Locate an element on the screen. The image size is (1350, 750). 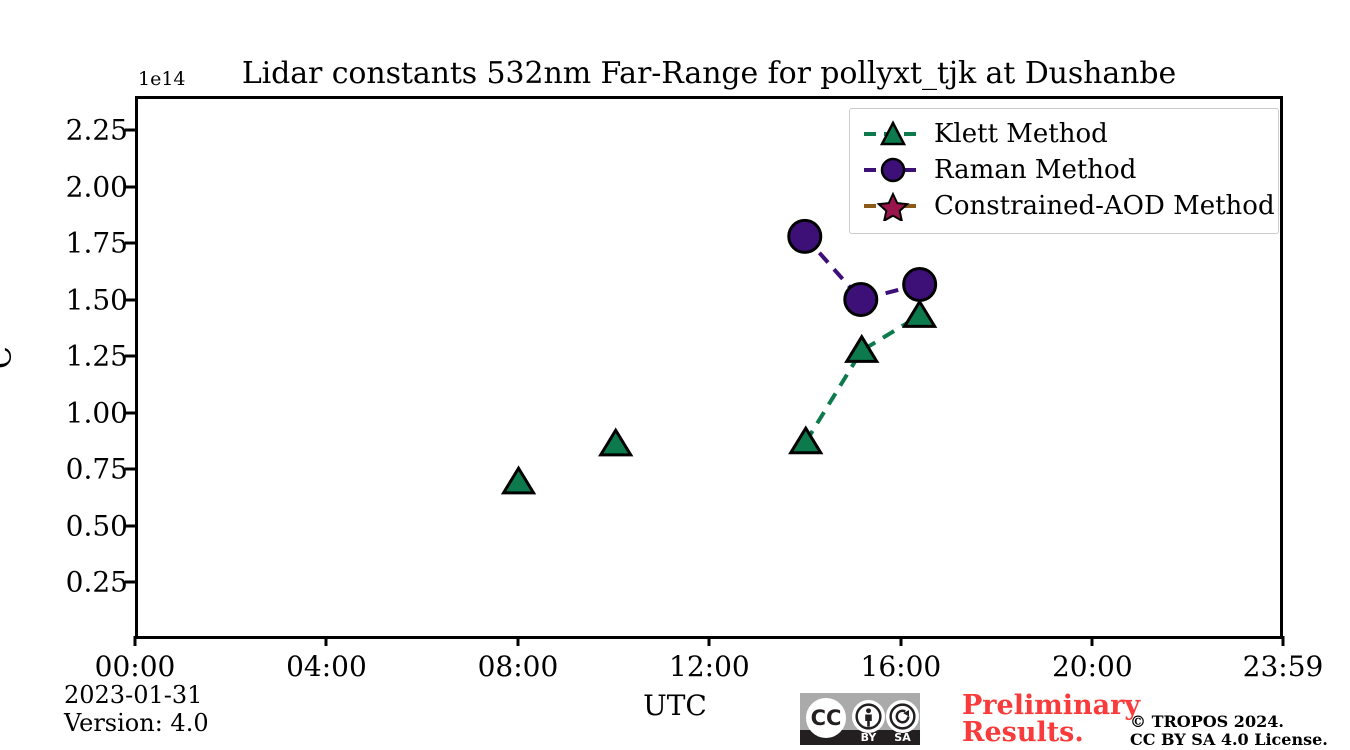
x-axis-label: UTC is located at coordinates (675, 705).